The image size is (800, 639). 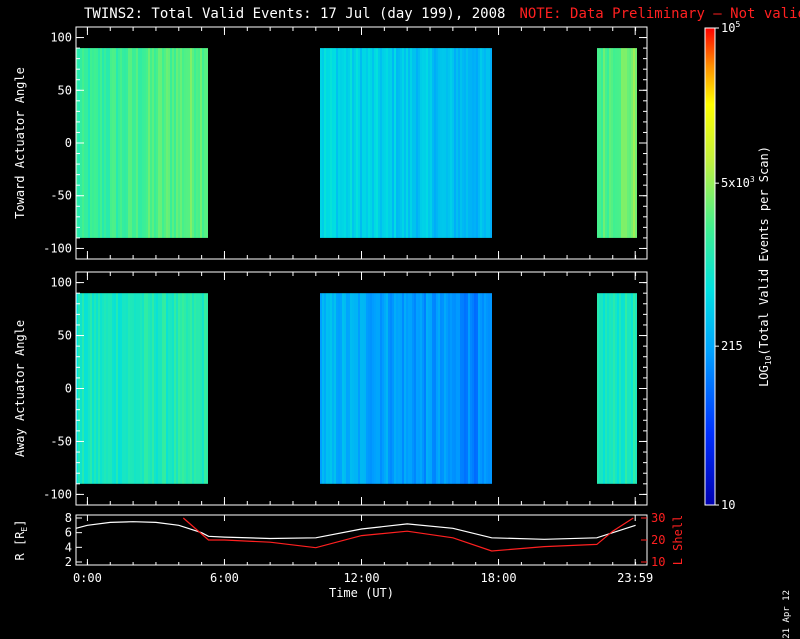 I want to click on y-tick-label: -100, so click(x=57, y=248).